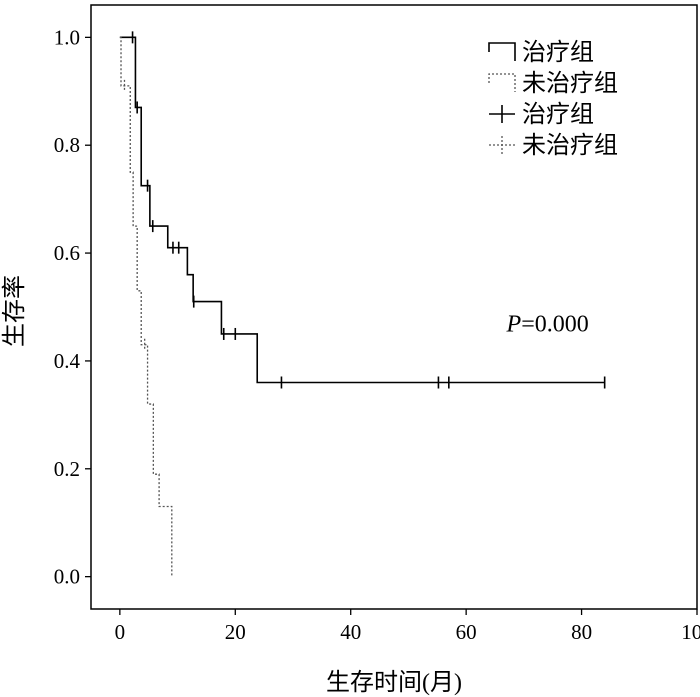 The height and width of the screenshot is (697, 700). Describe the element at coordinates (67, 469) in the screenshot. I see `y-tick-label-1: 0.2` at that location.